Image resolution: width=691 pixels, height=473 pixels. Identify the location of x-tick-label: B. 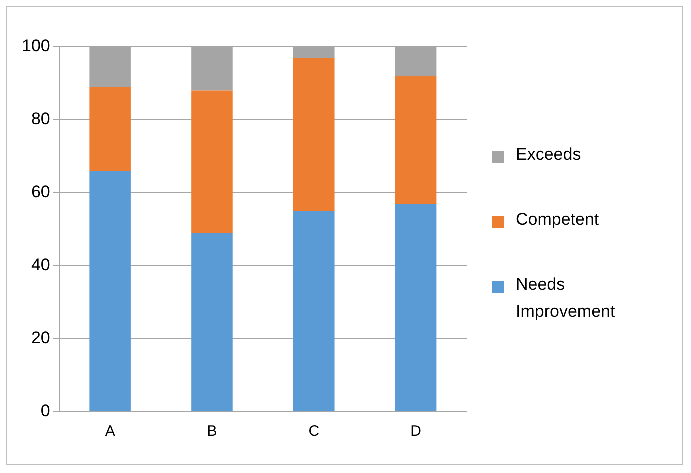
(212, 431).